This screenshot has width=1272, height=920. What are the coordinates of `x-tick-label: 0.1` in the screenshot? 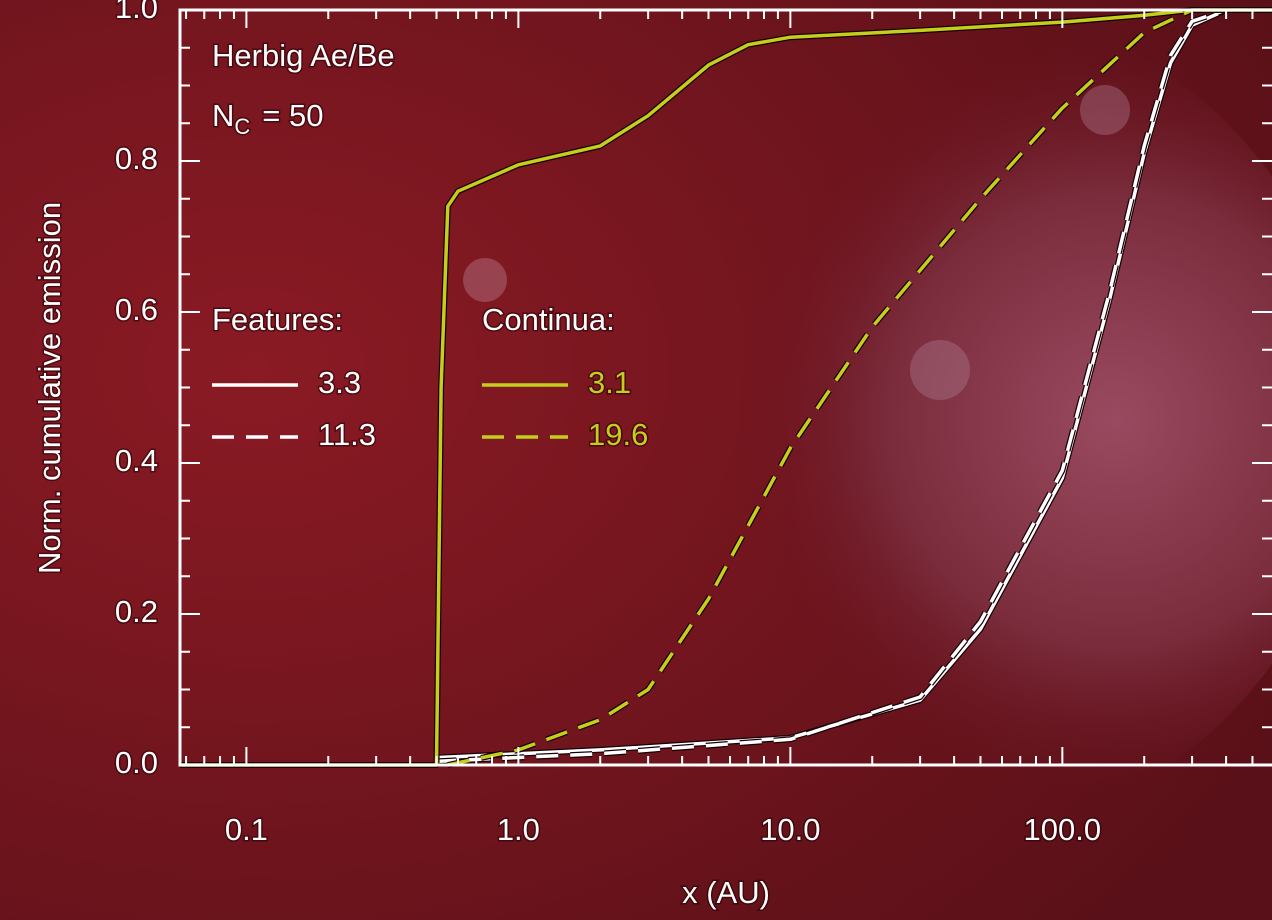 It's located at (246, 829).